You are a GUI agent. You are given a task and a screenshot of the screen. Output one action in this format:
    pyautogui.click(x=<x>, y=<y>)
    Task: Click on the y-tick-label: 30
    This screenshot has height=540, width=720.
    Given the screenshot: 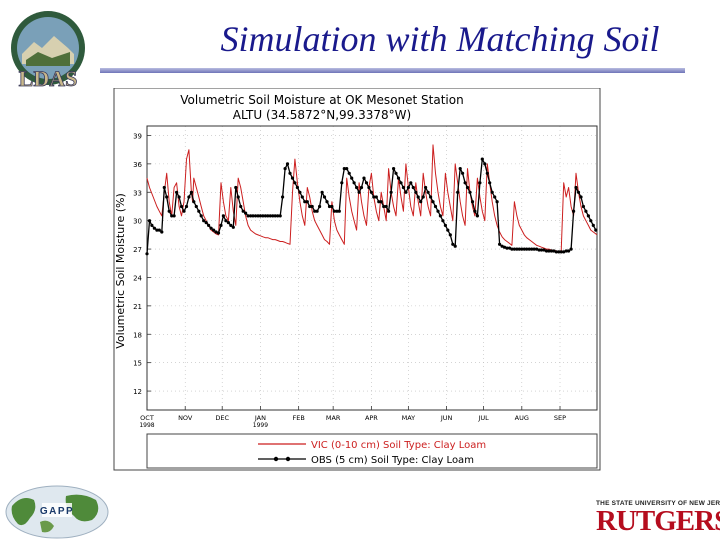 What is the action you would take?
    pyautogui.click(x=137, y=222)
    